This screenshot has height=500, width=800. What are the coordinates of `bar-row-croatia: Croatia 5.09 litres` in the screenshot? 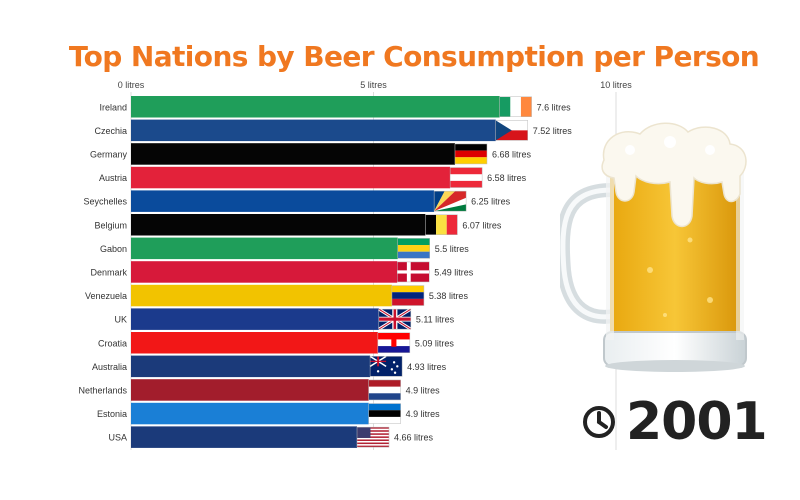 It's located at (276, 343).